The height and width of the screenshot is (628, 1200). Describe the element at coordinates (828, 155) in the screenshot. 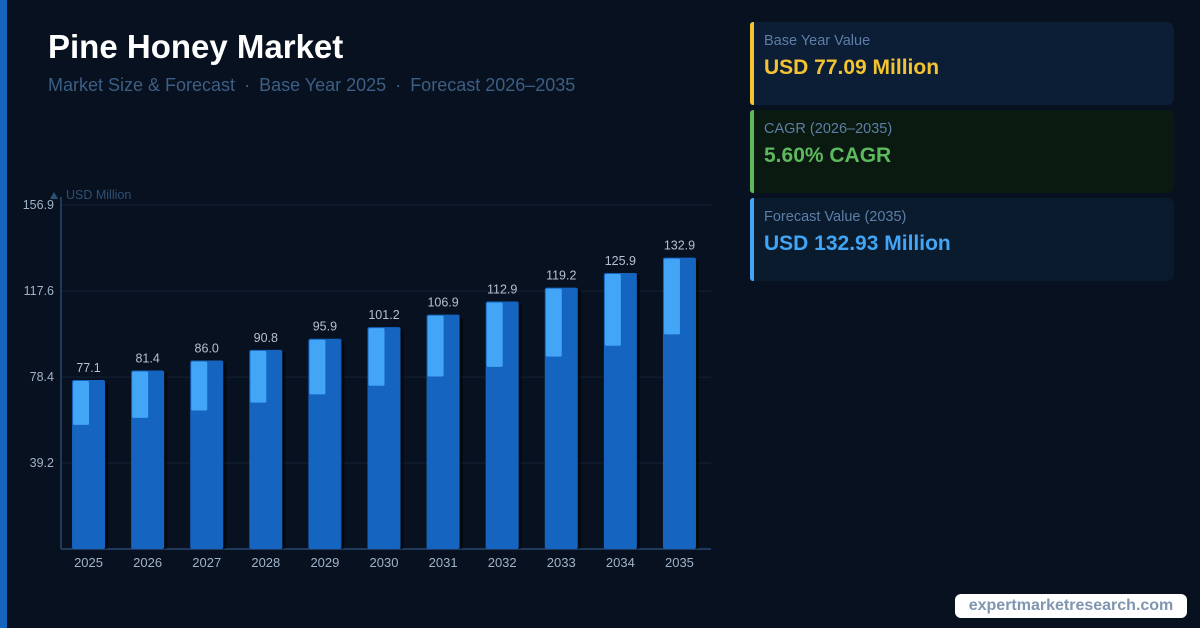

I see `card-value: 5.60% CAGR` at that location.